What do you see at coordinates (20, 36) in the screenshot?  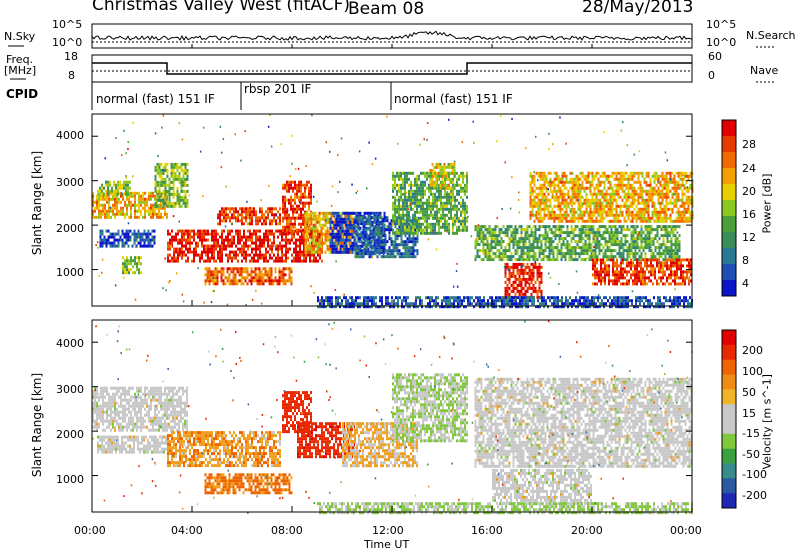 I see `nsky-label: N.Sky` at bounding box center [20, 36].